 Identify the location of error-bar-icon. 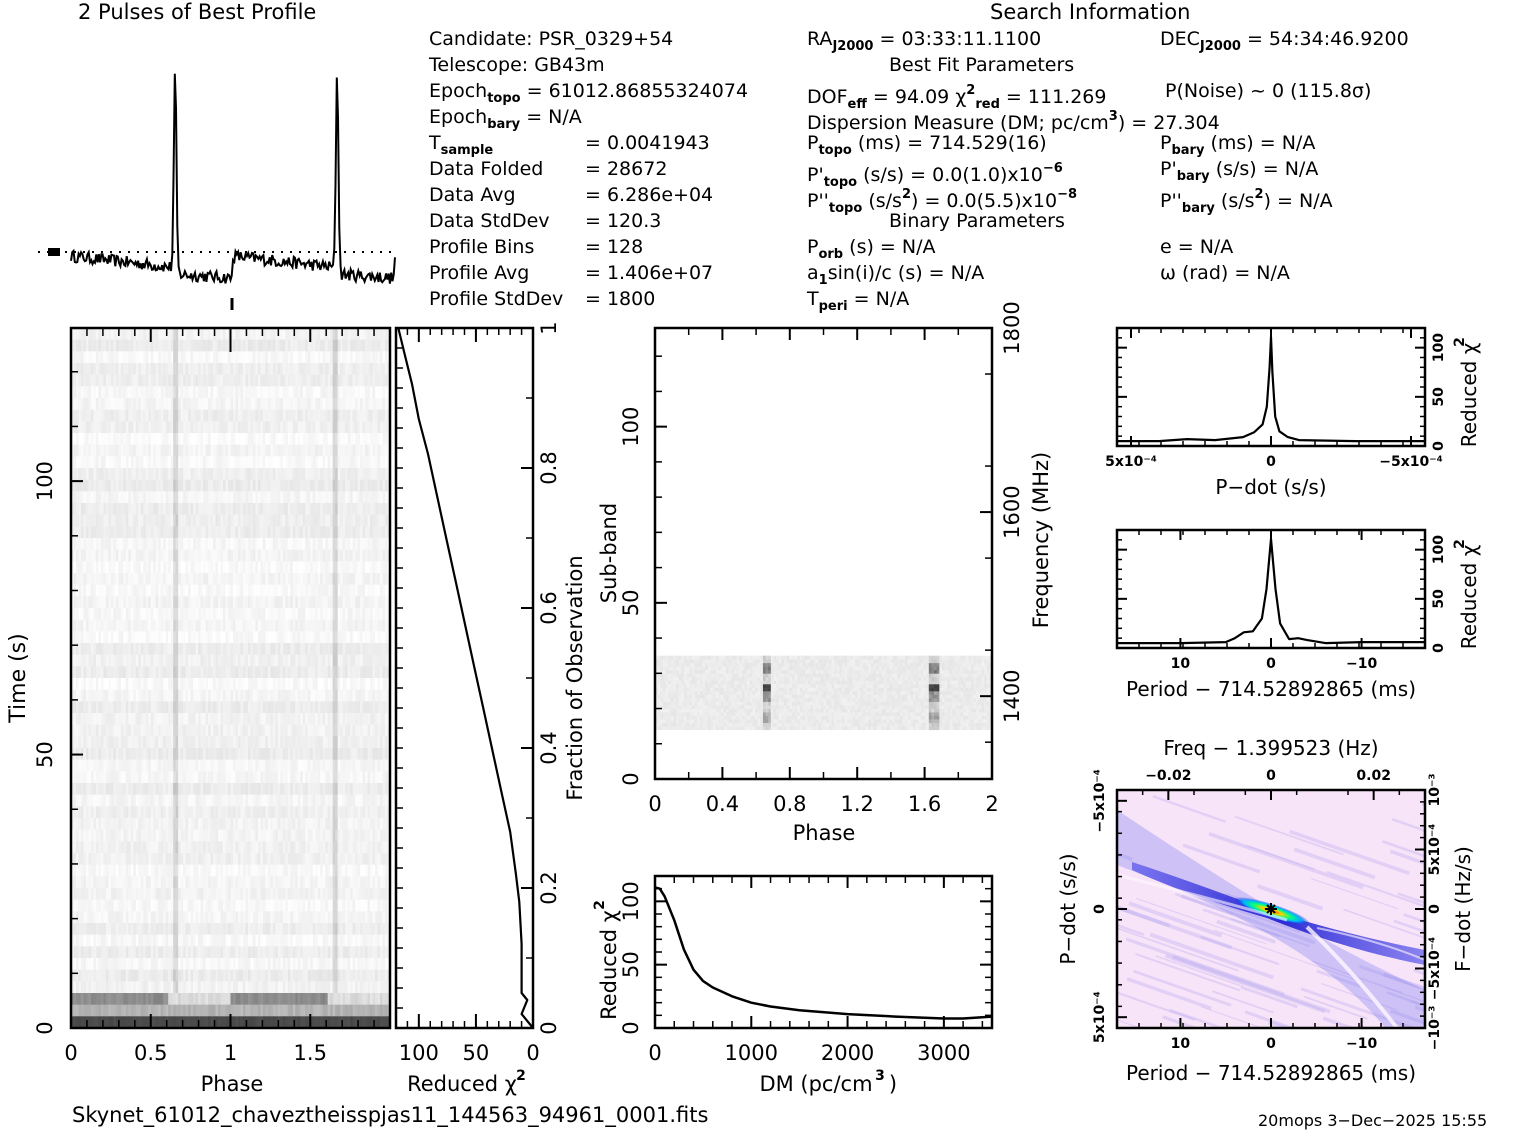
(54, 252).